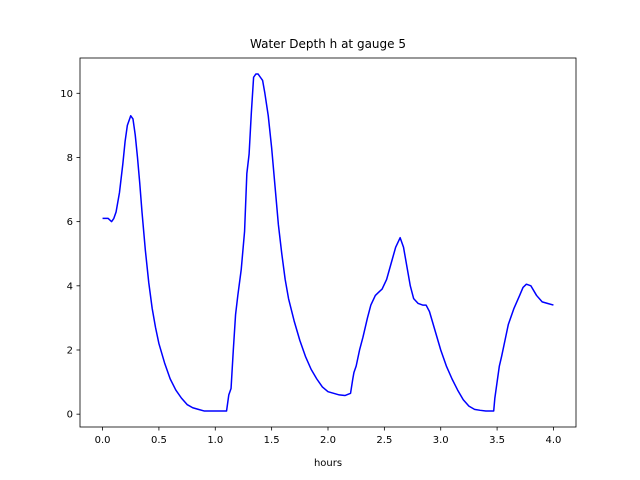 This screenshot has height=480, width=640. Describe the element at coordinates (70, 158) in the screenshot. I see `y-tick-label: 8` at that location.